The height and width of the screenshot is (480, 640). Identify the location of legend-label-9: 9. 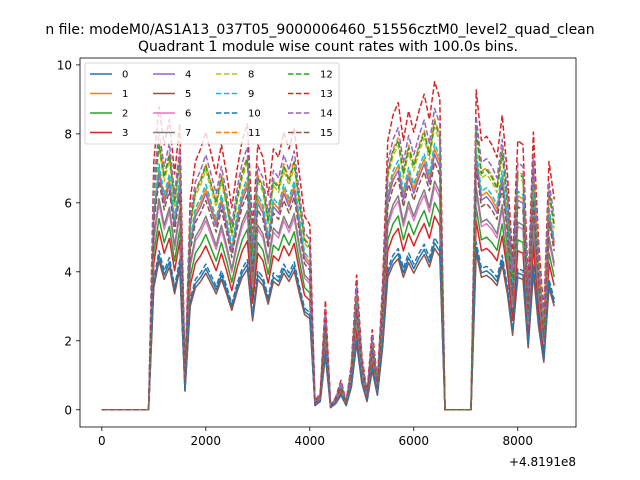
(251, 94).